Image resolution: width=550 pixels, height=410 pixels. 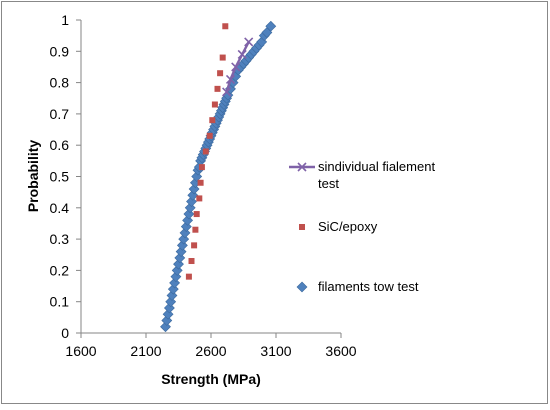 I want to click on x-tick-label: 2100, so click(x=145, y=351).